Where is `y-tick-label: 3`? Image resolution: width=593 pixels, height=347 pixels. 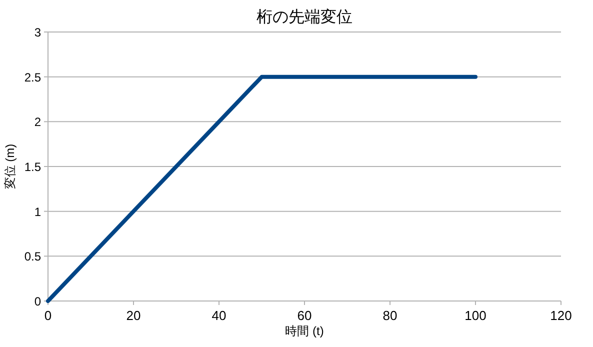 y-tick-label: 3 is located at coordinates (38, 33).